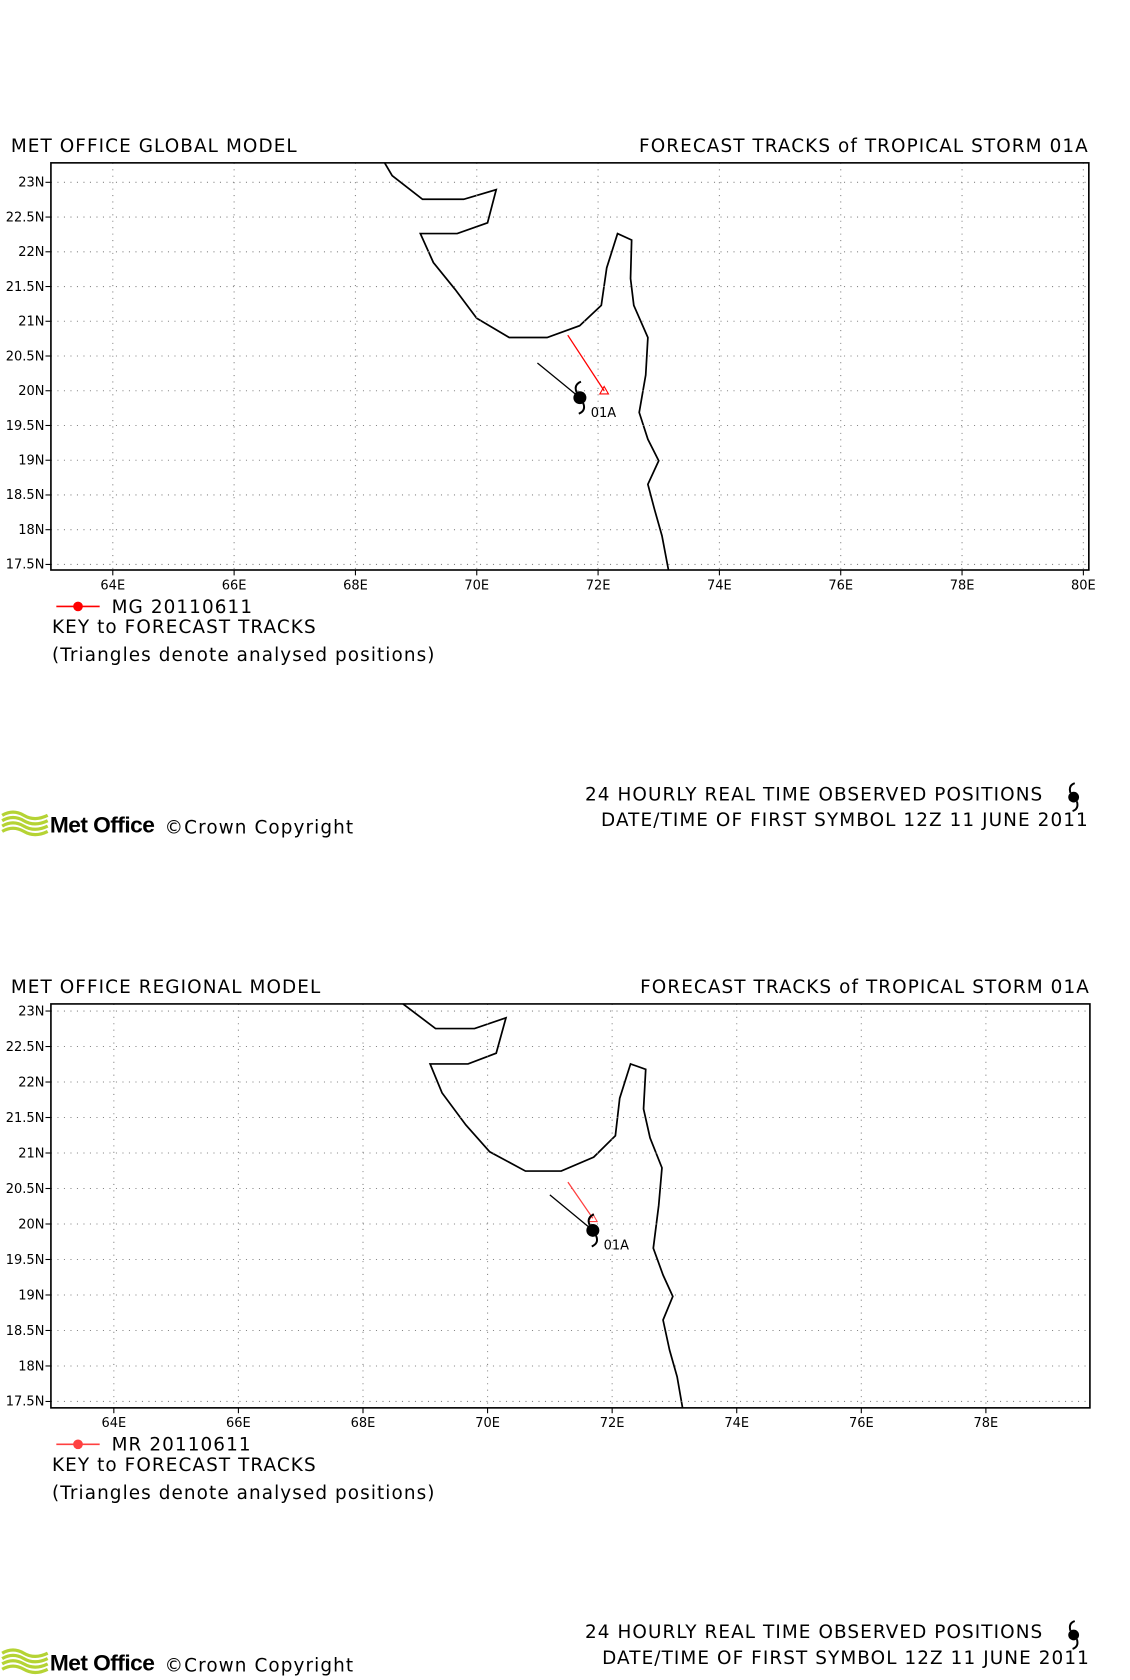 This screenshot has height=1680, width=1130. What do you see at coordinates (166, 987) in the screenshot?
I see `model-title: MET OFFICE REGIONAL MODEL` at bounding box center [166, 987].